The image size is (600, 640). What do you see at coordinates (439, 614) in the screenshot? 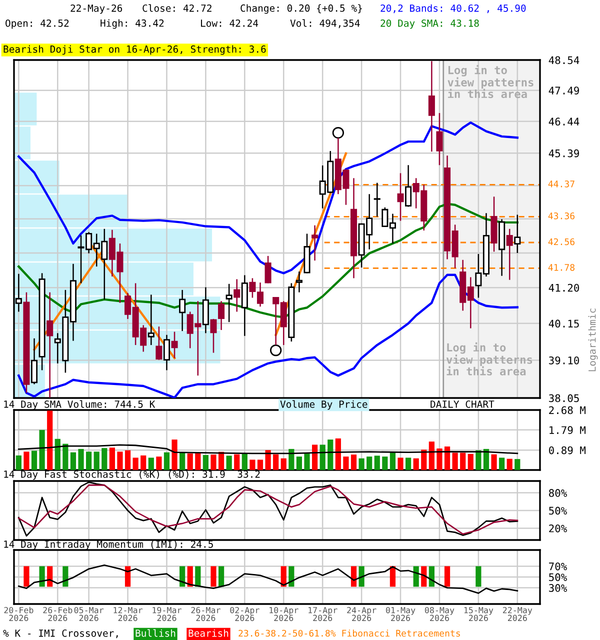
I see `x-tick-label: 08-May 2026` at bounding box center [439, 614].